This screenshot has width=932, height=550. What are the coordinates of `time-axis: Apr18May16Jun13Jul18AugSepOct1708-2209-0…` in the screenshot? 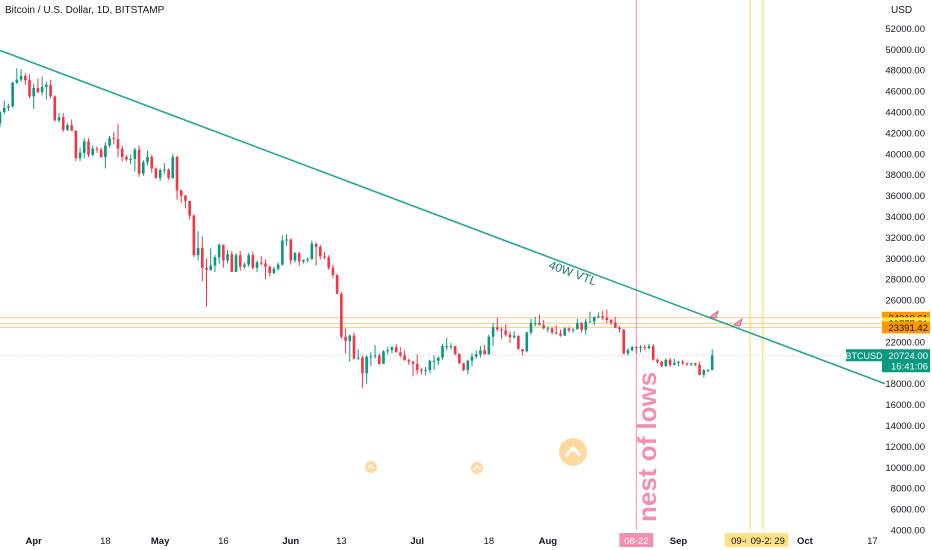 It's located at (452, 540).